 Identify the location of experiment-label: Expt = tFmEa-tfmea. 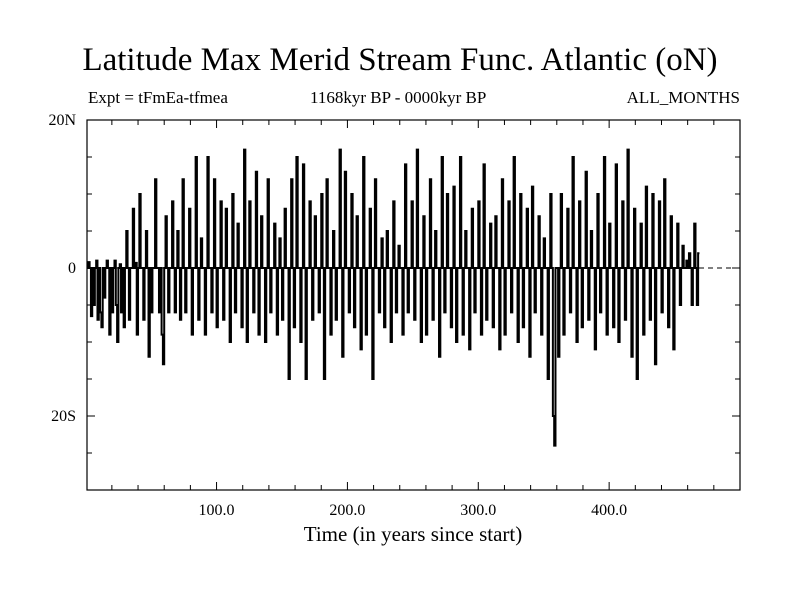
(158, 97).